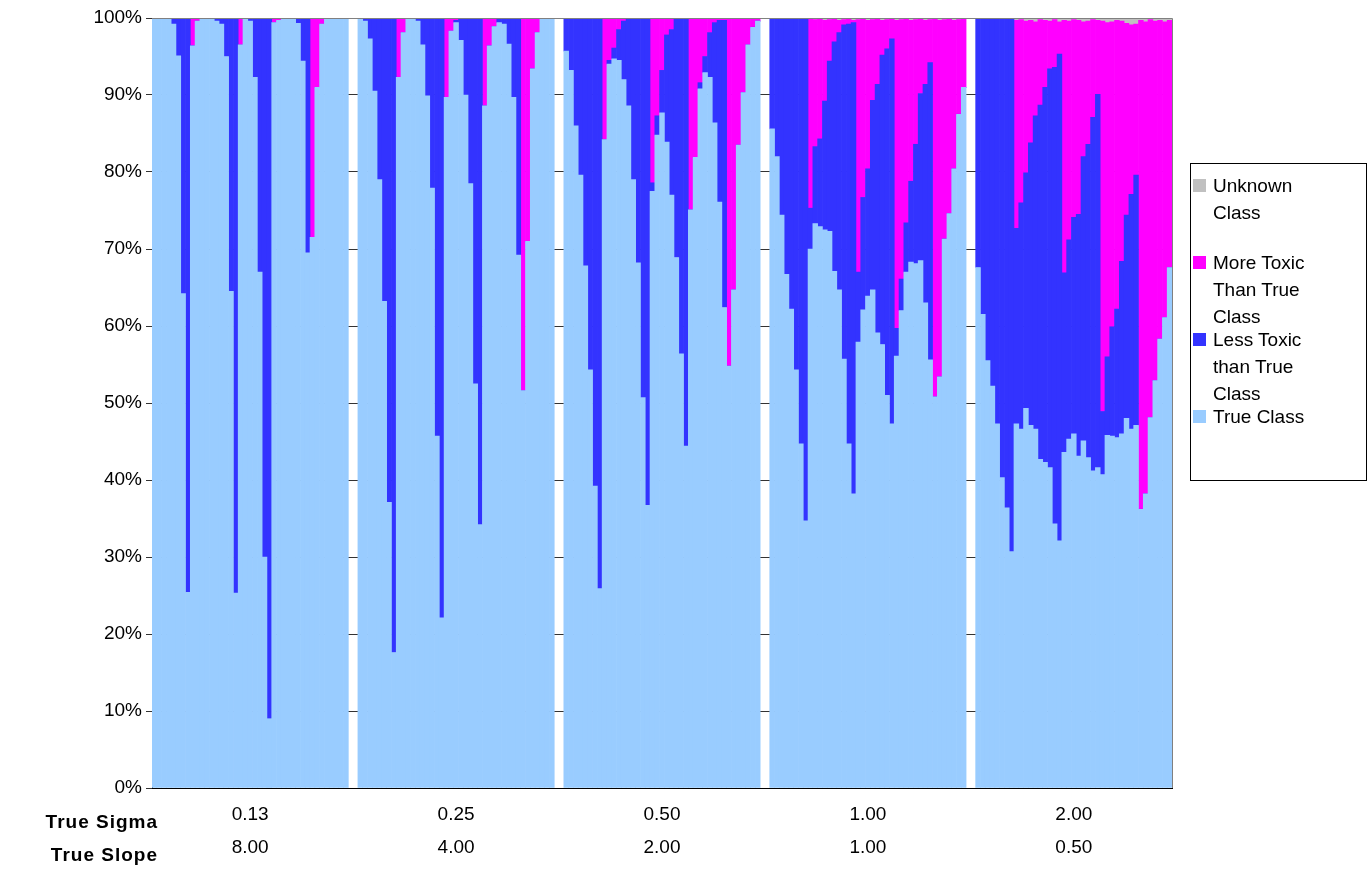  Describe the element at coordinates (123, 633) in the screenshot. I see `y-tick-label: 20%` at that location.